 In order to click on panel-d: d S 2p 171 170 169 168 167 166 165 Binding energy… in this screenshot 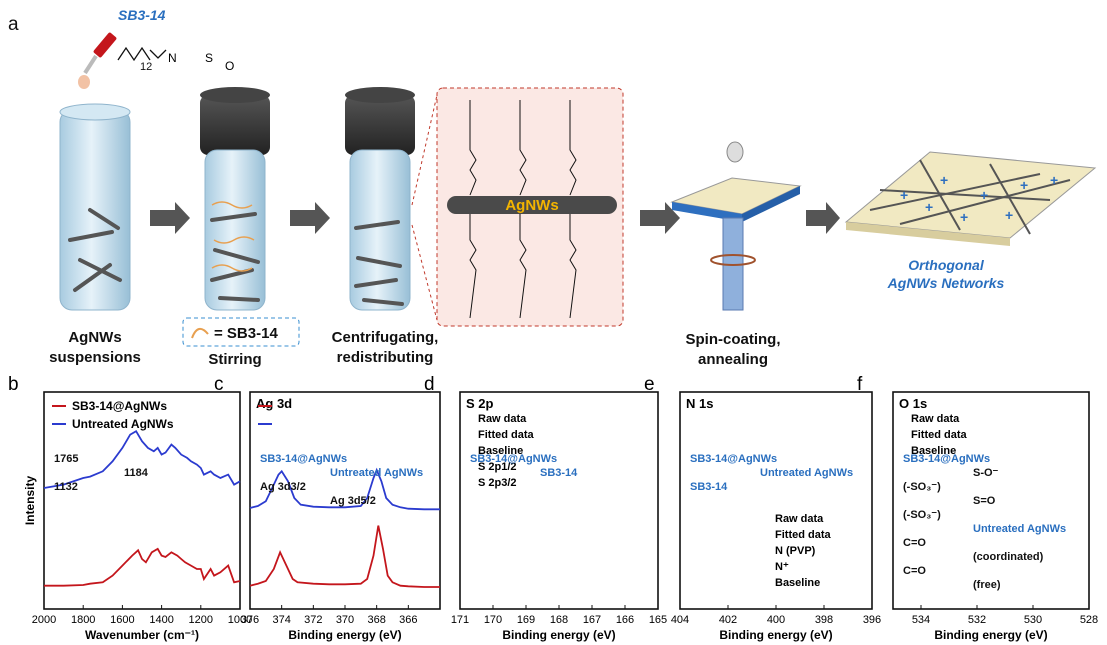, I will do `click(545, 508)`.